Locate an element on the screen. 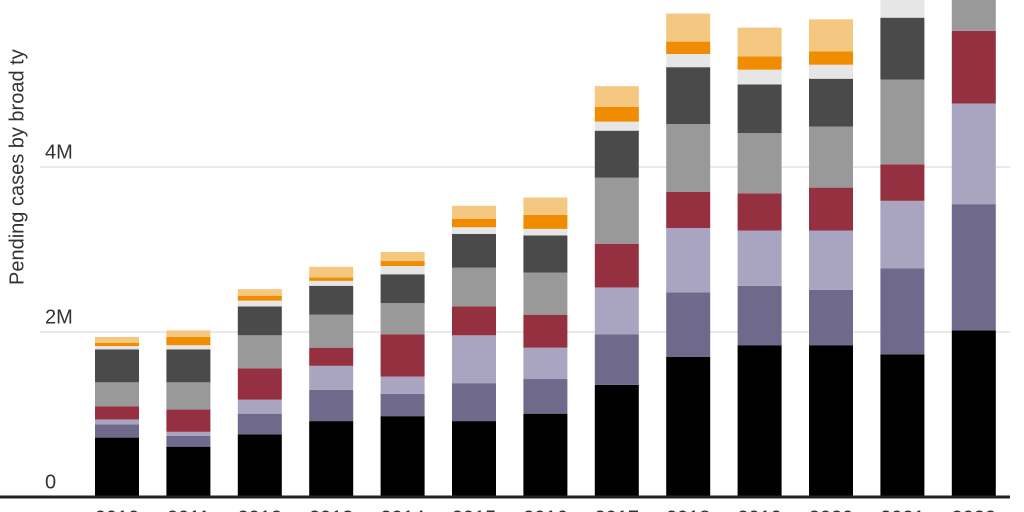 This screenshot has height=512, width=1024. y-tick-label: 2M is located at coordinates (59, 317).